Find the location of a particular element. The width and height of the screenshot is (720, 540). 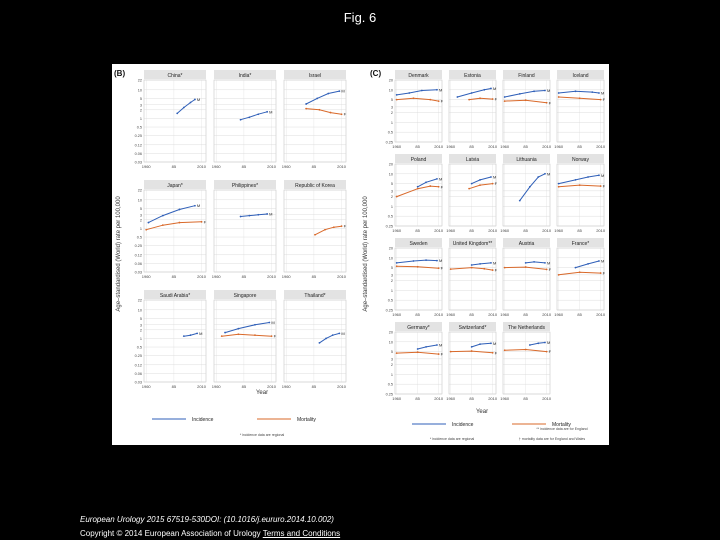

series-end-label: F is located at coordinates (345, 226).